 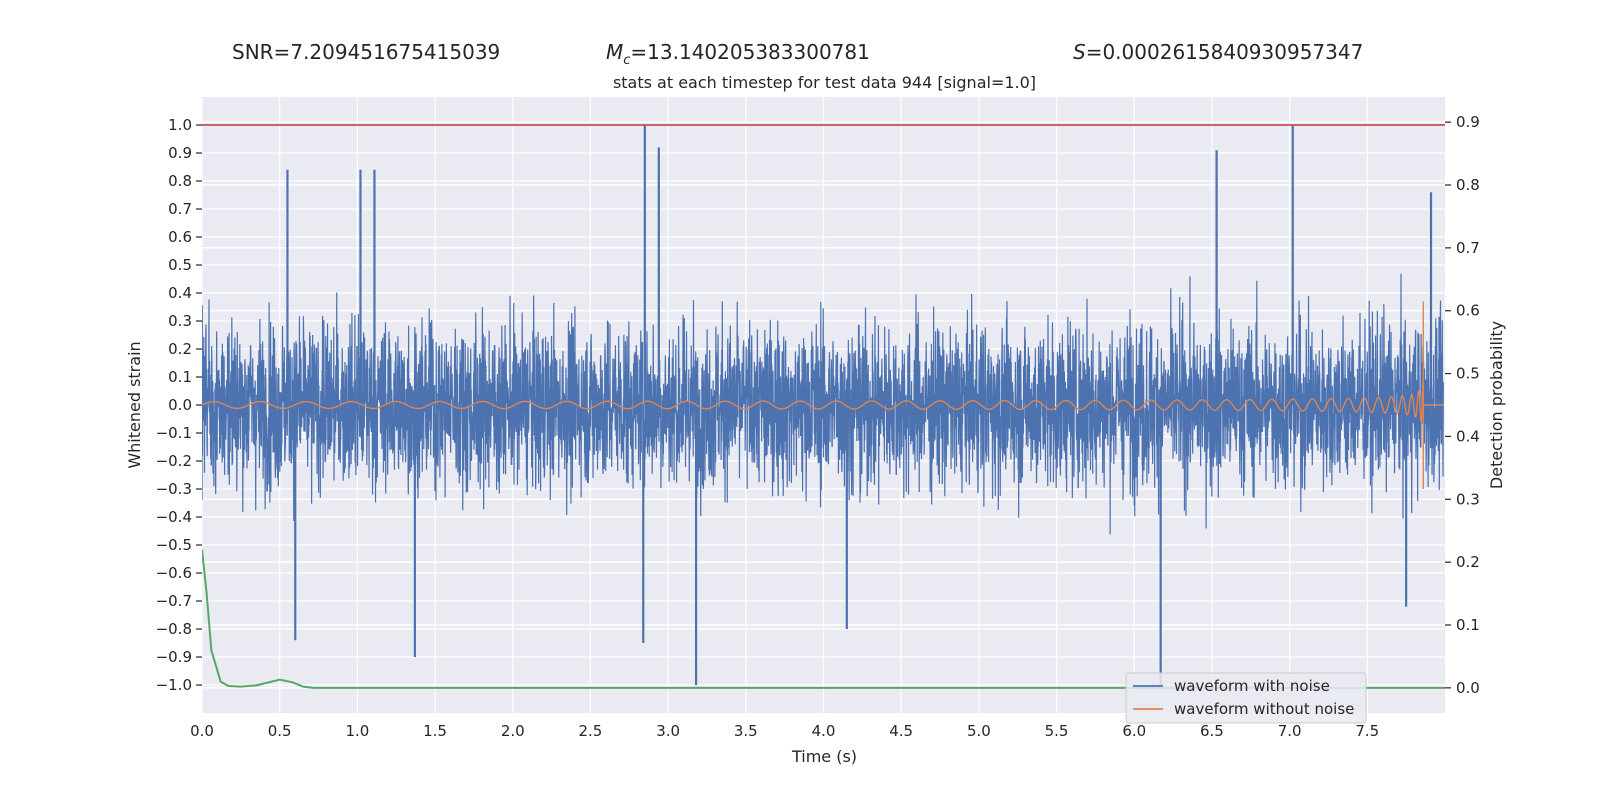 What do you see at coordinates (174, 489) in the screenshot?
I see `y-tick-label: −0.3` at bounding box center [174, 489].